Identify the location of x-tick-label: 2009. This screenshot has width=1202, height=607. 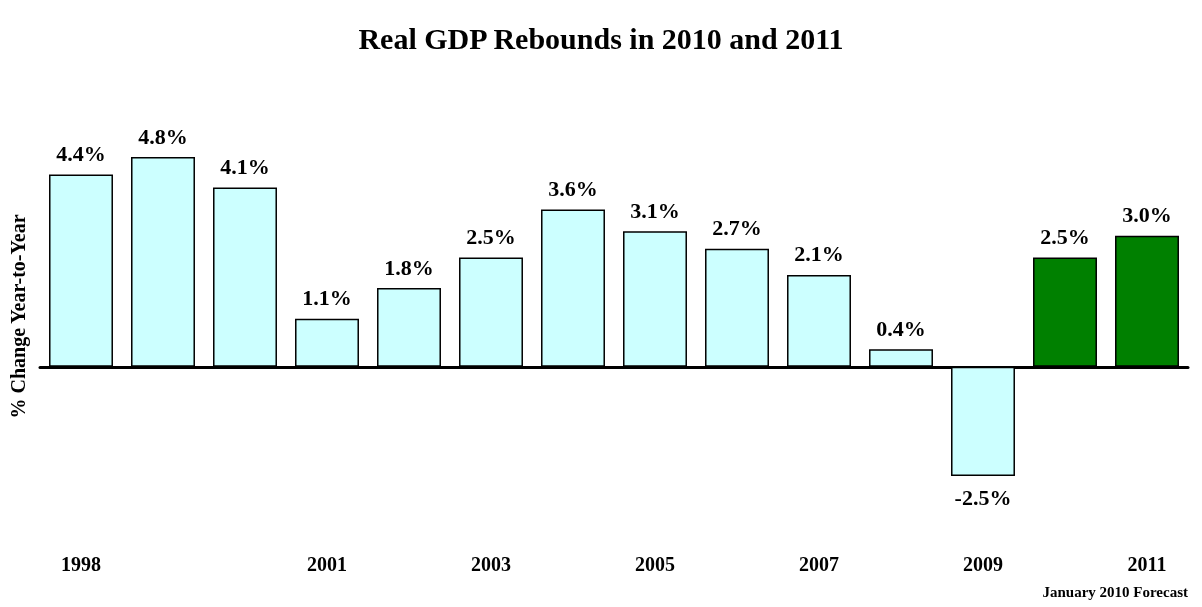
(983, 564).